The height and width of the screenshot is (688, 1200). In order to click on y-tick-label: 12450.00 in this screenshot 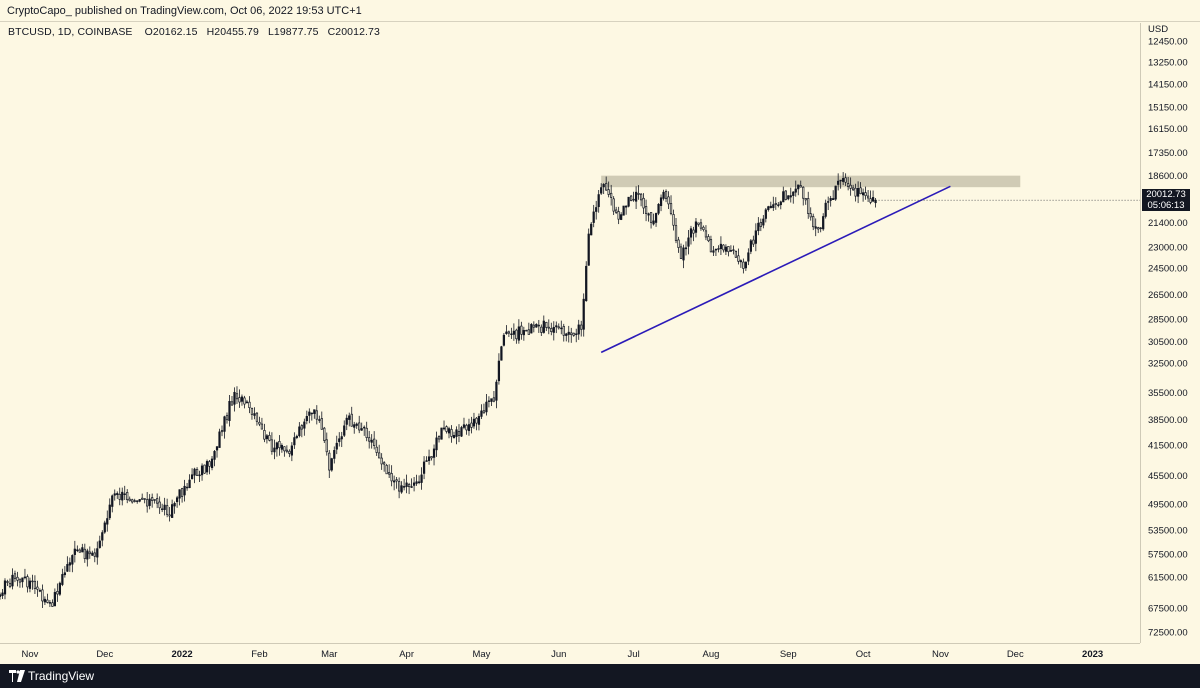, I will do `click(1168, 42)`.